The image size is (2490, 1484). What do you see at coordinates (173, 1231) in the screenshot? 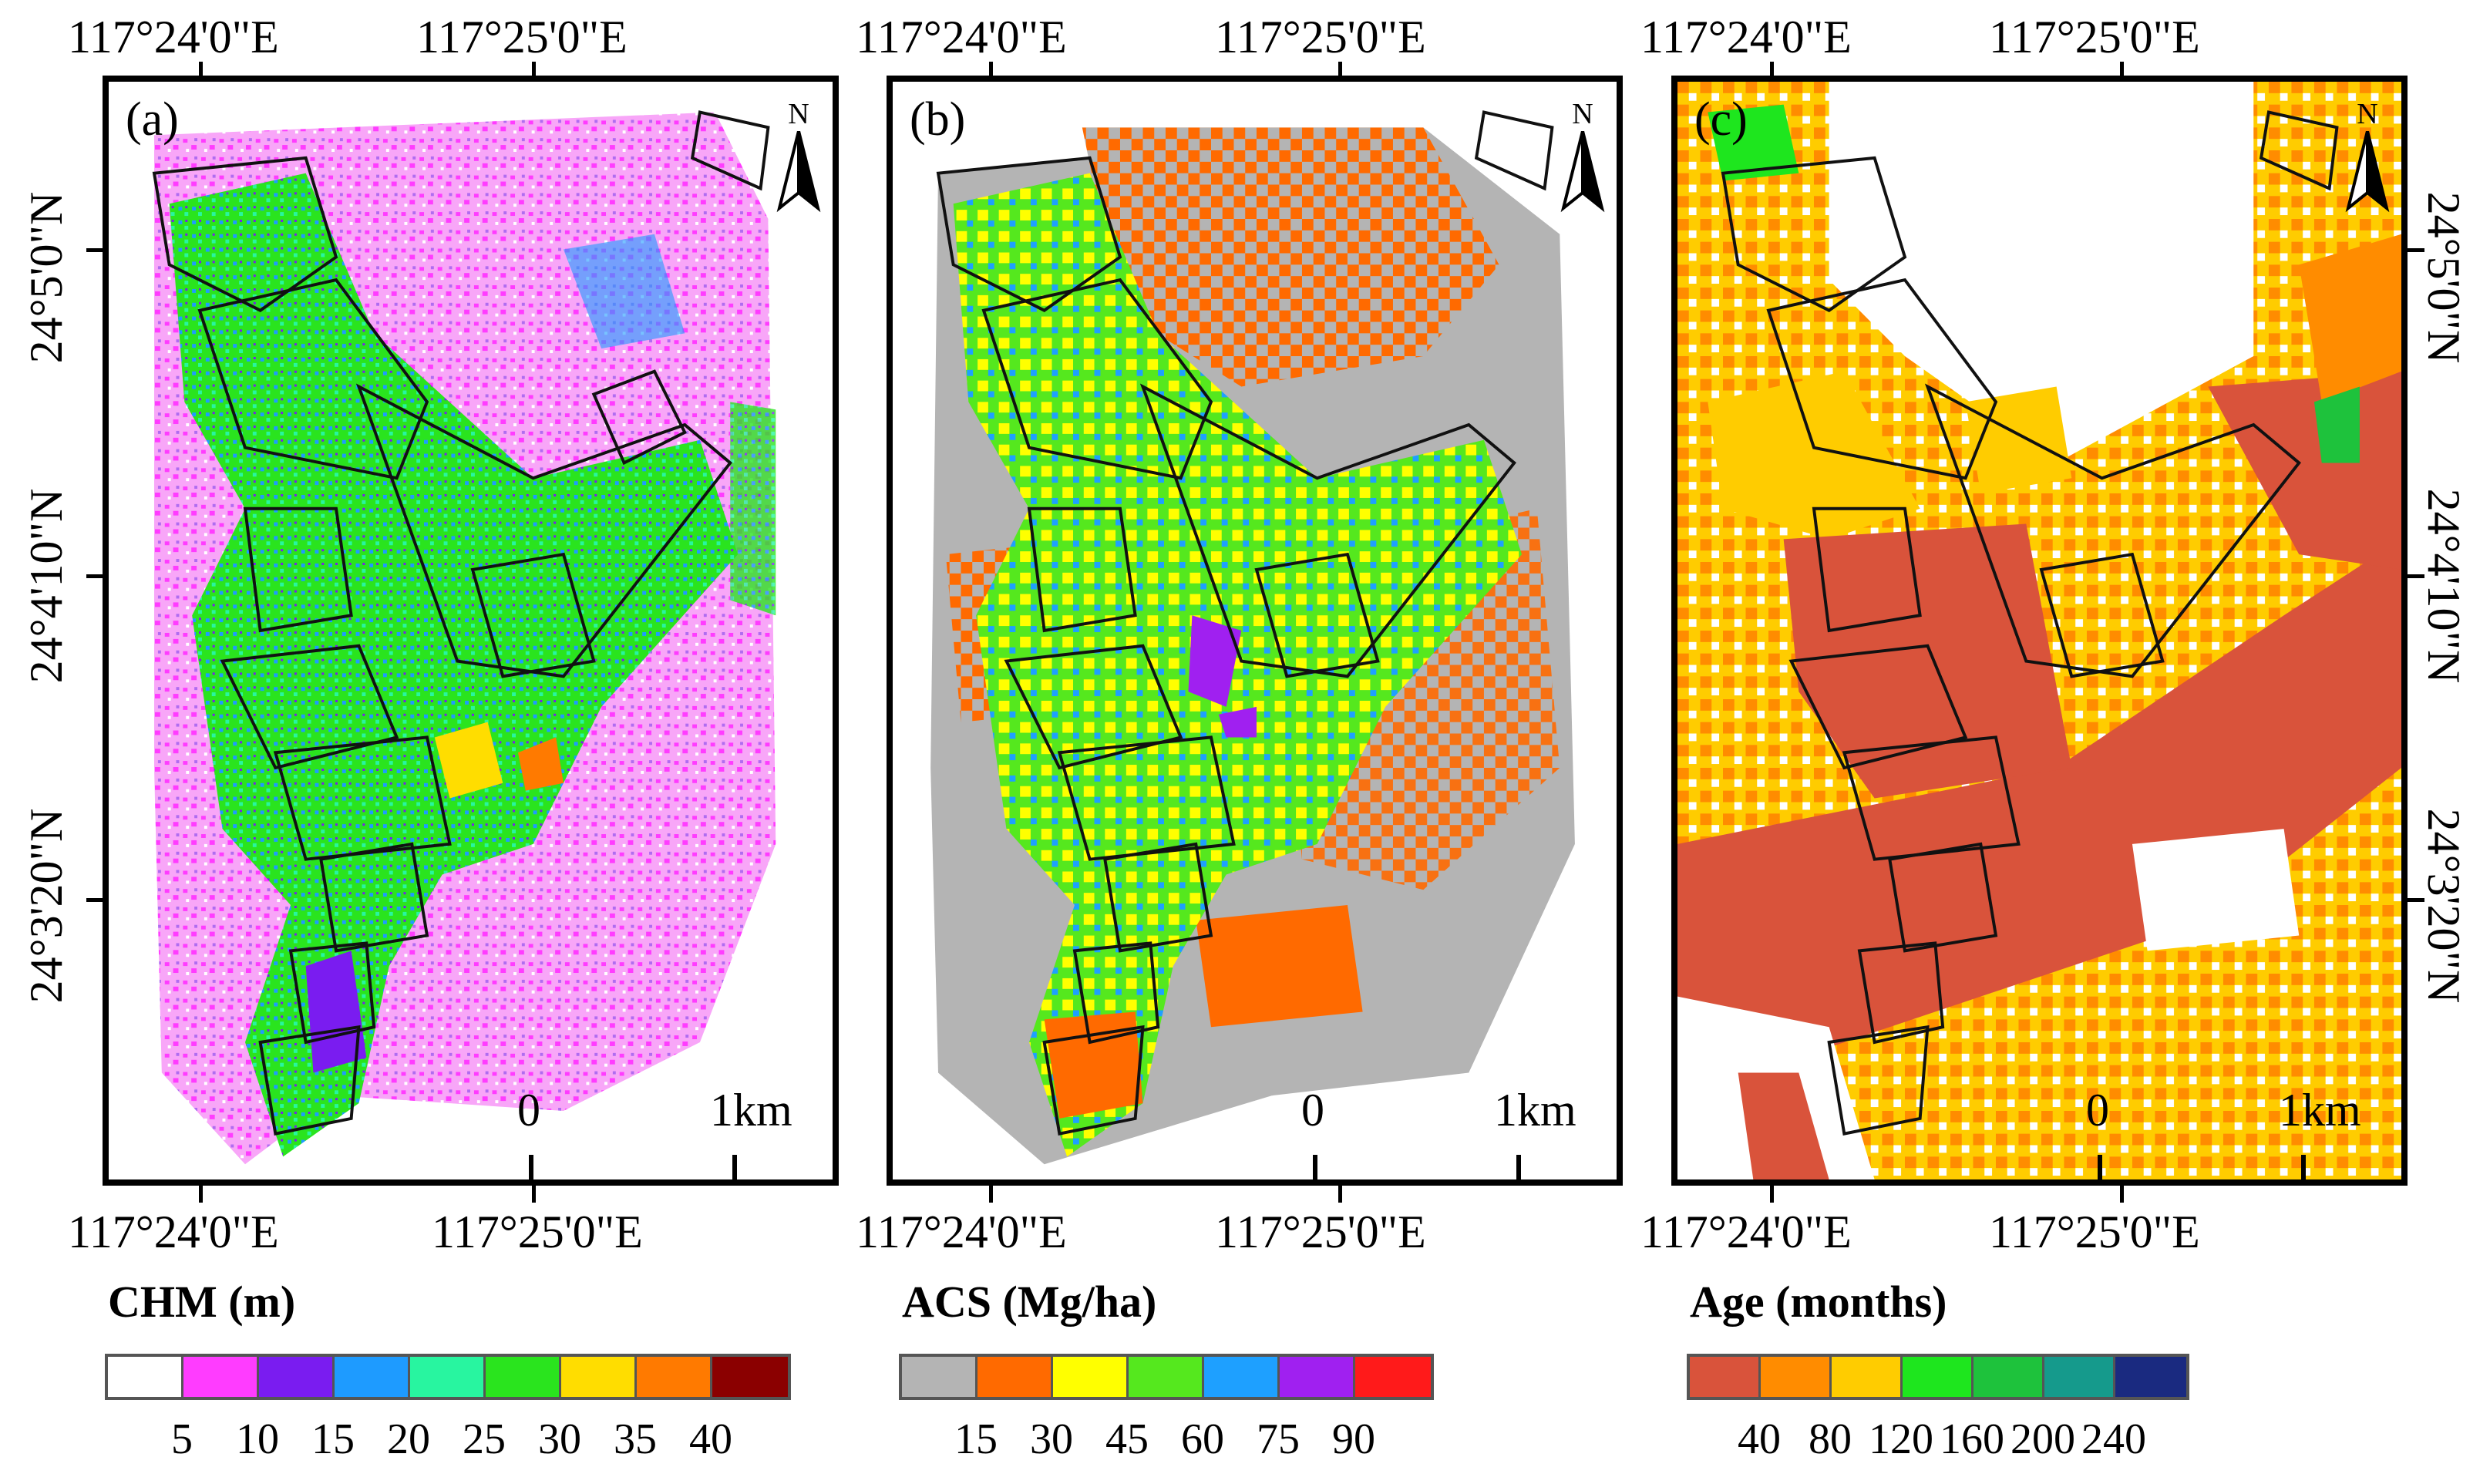
I see `bottom-lon-label-a1: 117°24'0"E` at bounding box center [173, 1231].